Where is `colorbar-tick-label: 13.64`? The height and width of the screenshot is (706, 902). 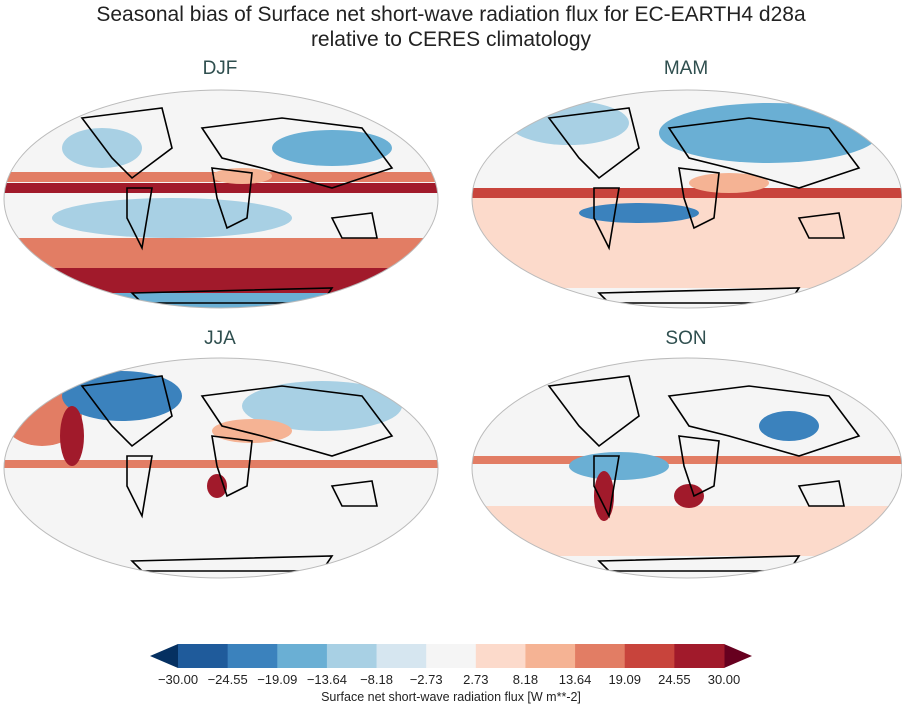 colorbar-tick-label: 13.64 is located at coordinates (575, 679).